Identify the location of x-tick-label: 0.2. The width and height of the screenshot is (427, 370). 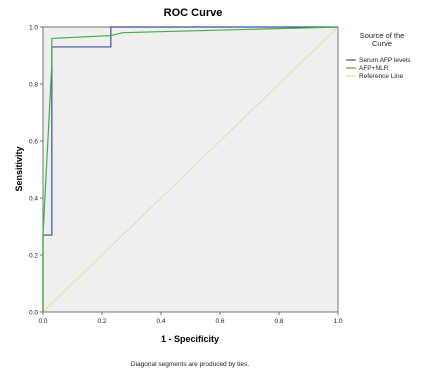
(101, 321).